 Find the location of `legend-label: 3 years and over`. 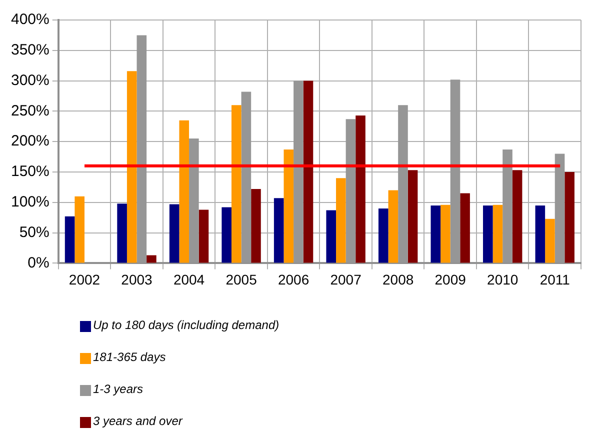

legend-label: 3 years and over is located at coordinates (137, 421).